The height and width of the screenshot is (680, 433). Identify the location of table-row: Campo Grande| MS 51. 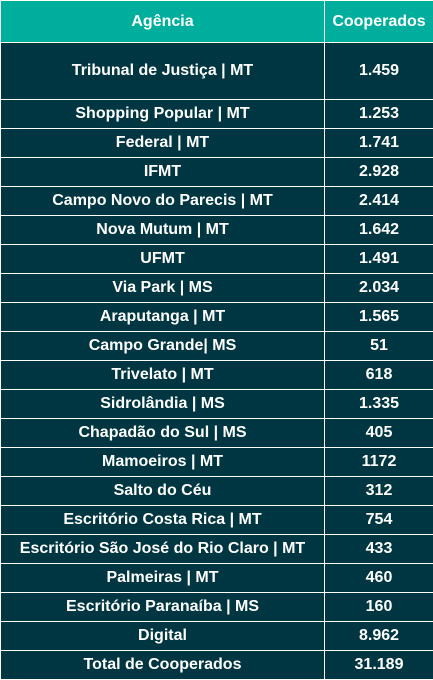
(217, 346).